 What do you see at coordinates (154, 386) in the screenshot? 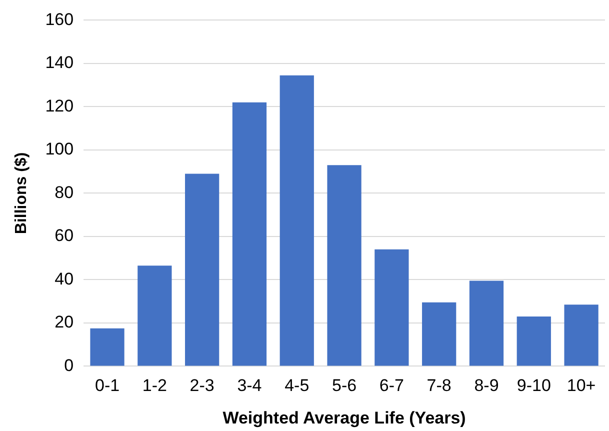
I see `x-tick-label: 1-2` at bounding box center [154, 386].